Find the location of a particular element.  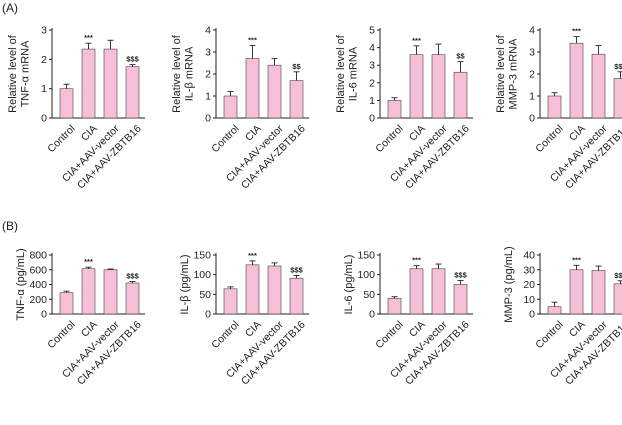

y-axis-title: MMP-3 (pg/mL) is located at coordinates (509, 284).